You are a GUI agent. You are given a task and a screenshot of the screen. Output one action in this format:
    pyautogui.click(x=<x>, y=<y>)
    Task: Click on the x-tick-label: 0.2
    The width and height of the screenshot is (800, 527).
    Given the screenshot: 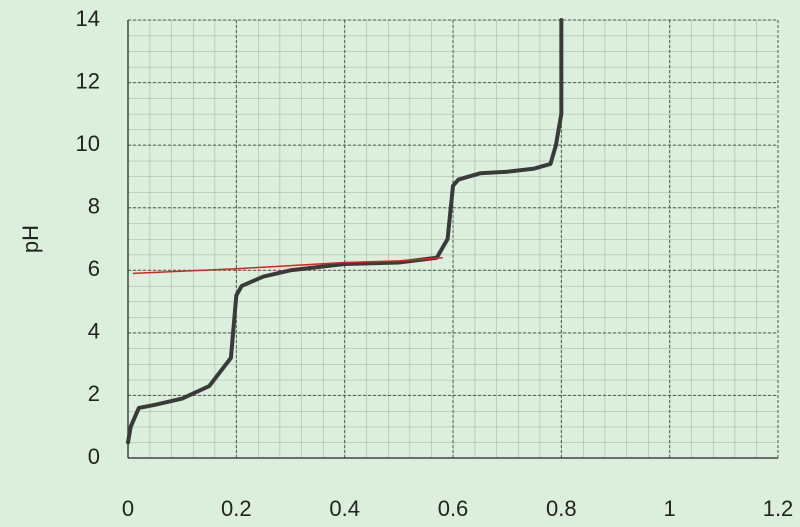 What is the action you would take?
    pyautogui.click(x=236, y=508)
    